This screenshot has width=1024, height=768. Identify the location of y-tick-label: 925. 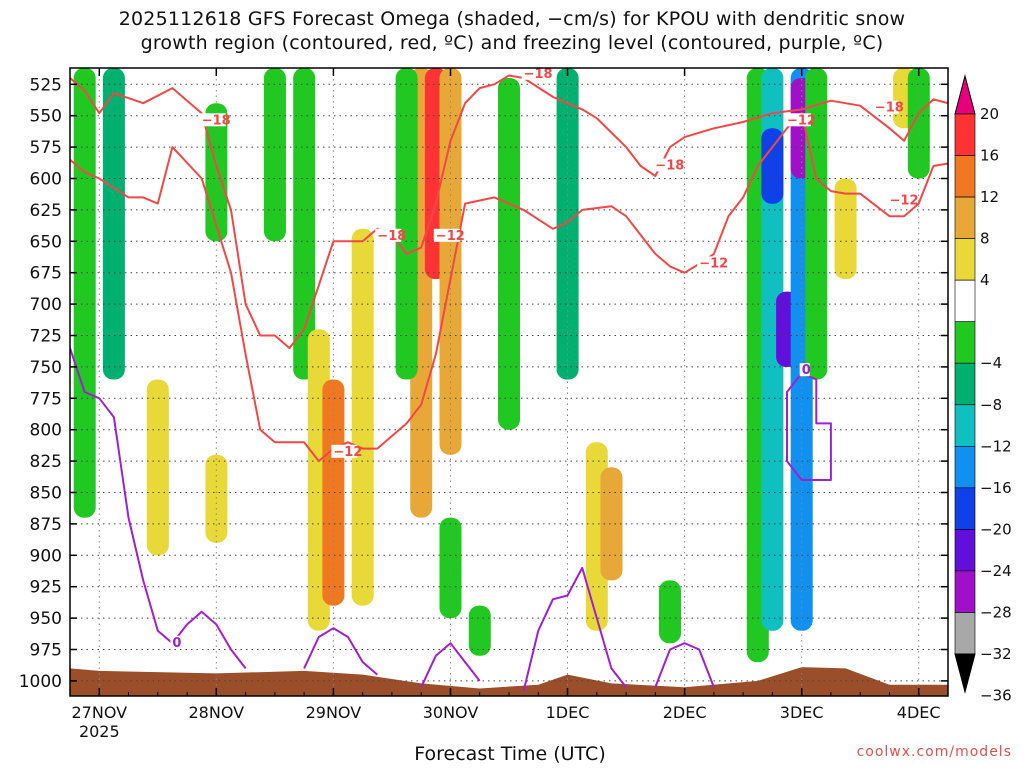
(46, 588).